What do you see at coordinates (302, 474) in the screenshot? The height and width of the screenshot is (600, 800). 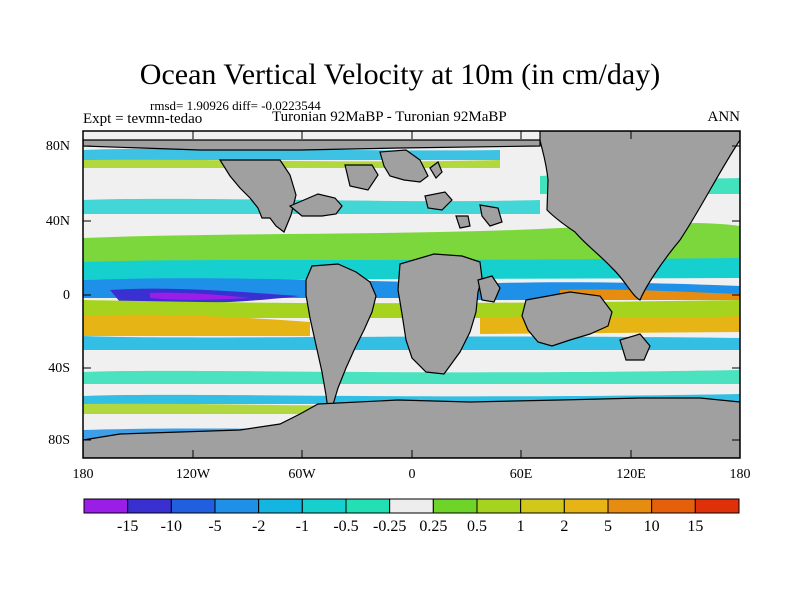 I see `x-axis-label: 60W` at bounding box center [302, 474].